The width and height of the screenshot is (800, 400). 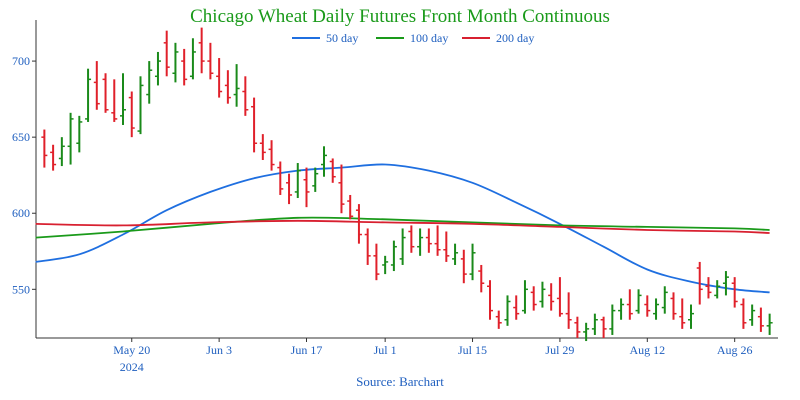 I want to click on x-tick-label: Jul 1, so click(x=385, y=350).